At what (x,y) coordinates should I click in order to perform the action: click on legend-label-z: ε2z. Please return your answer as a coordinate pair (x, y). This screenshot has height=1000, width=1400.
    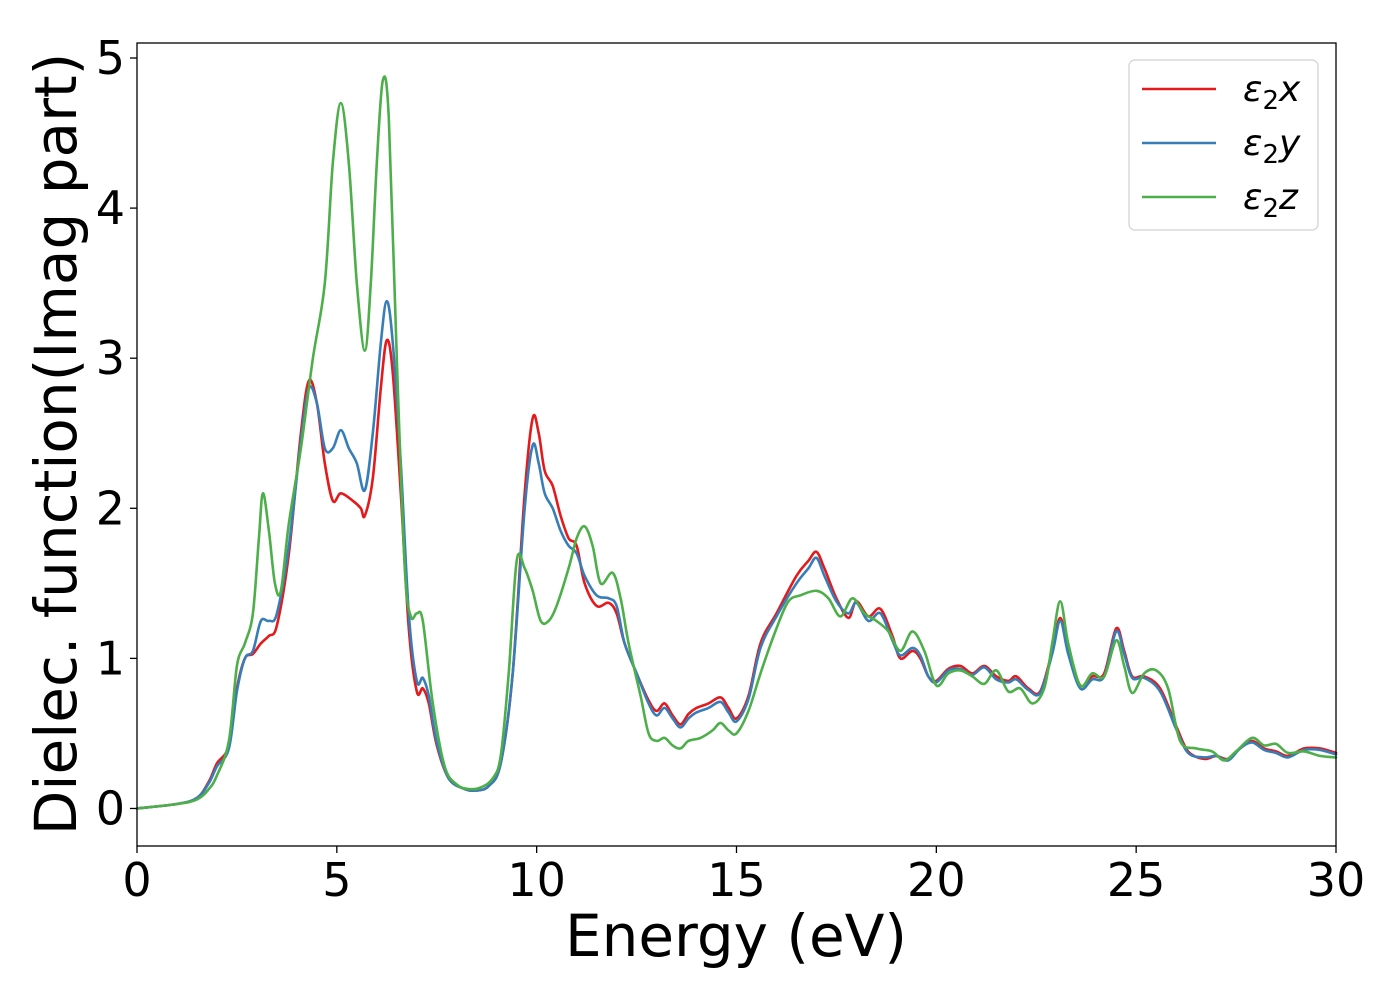
    Looking at the image, I should click on (1271, 200).